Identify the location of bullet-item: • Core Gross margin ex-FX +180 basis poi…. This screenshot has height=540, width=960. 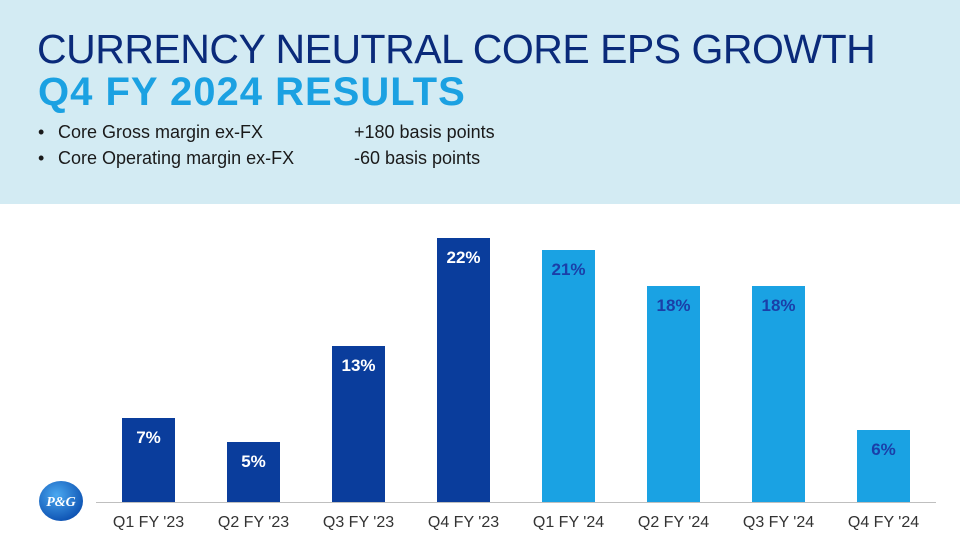
(266, 132).